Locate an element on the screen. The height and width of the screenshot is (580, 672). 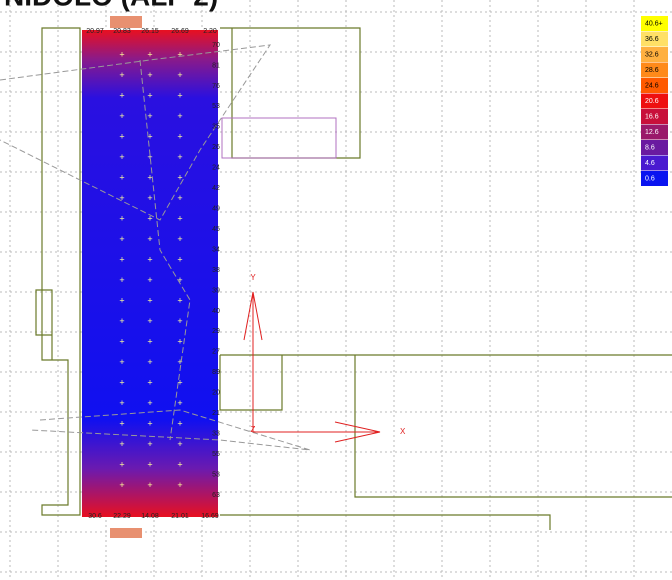
value-label: 20.83 is located at coordinates (122, 31).